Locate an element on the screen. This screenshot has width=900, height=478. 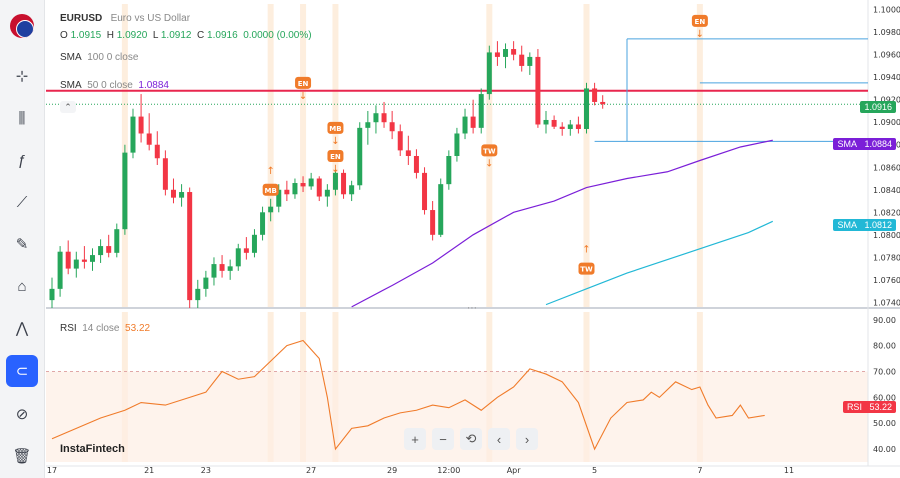
reset-icon: ⟲ is located at coordinates (471, 439).